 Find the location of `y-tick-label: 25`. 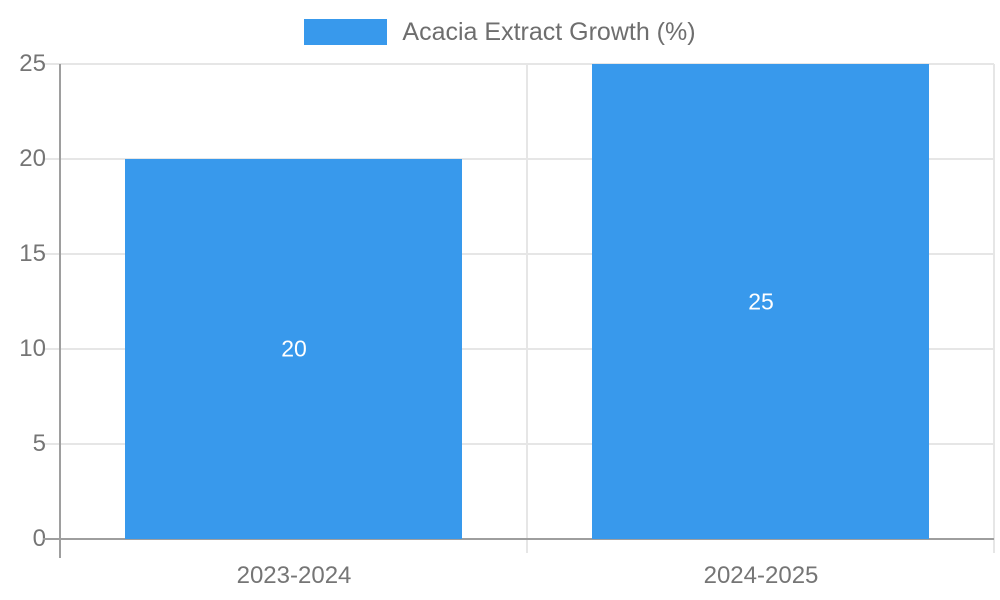

y-tick-label: 25 is located at coordinates (32, 63).